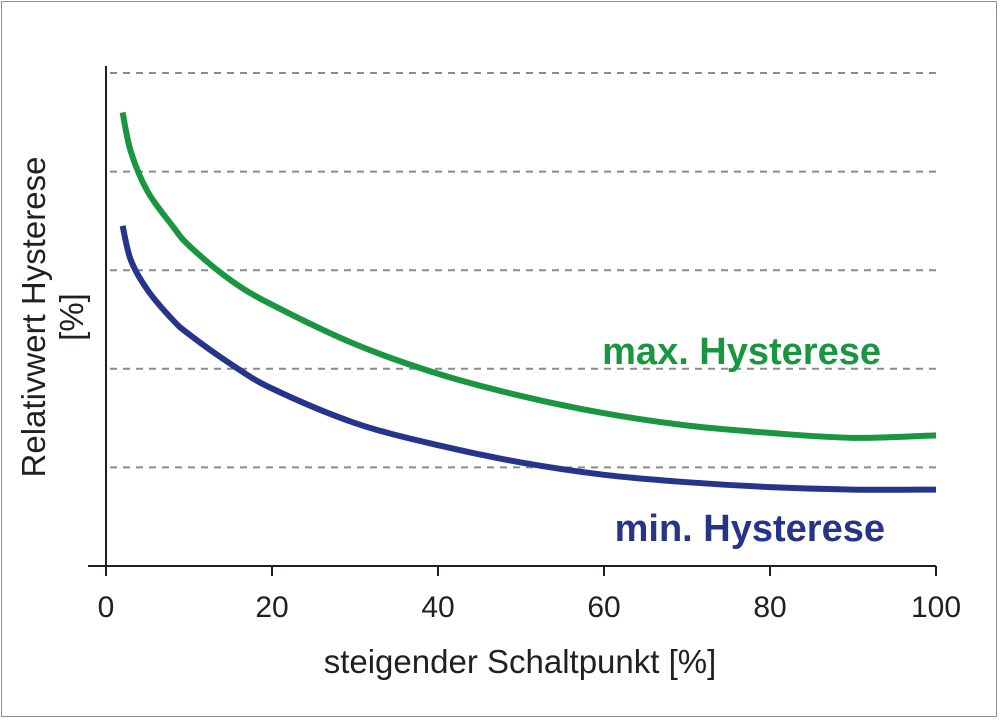 This screenshot has width=1000, height=720. Describe the element at coordinates (437, 607) in the screenshot. I see `x-tick-label: 40` at that location.